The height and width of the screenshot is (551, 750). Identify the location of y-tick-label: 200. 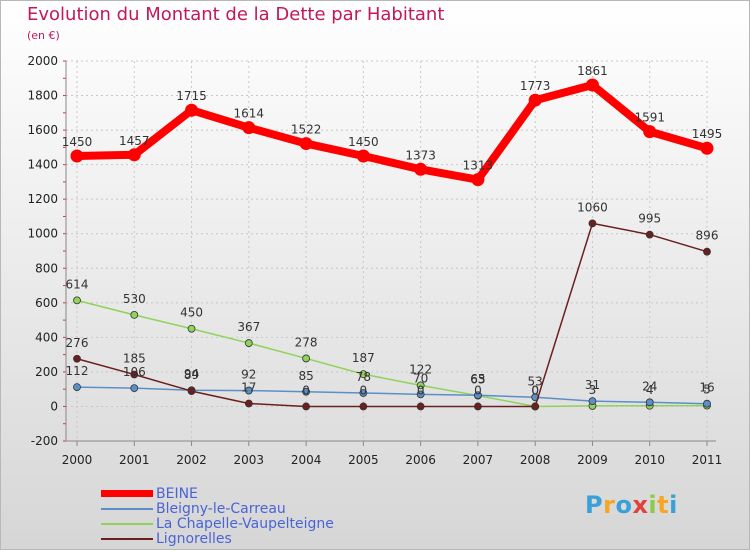
(46, 372).